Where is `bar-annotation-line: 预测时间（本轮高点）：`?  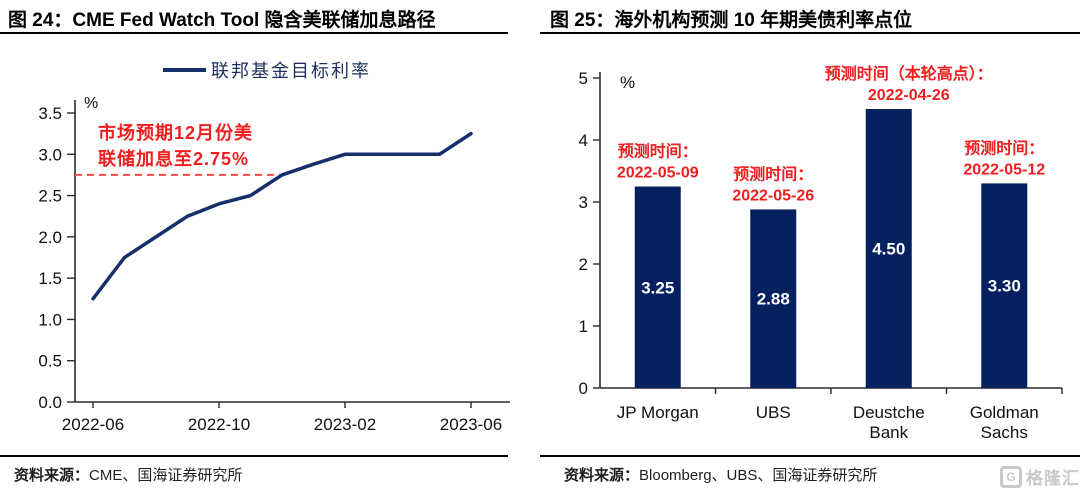
bar-annotation-line: 预测时间（本轮高点）： is located at coordinates (909, 73).